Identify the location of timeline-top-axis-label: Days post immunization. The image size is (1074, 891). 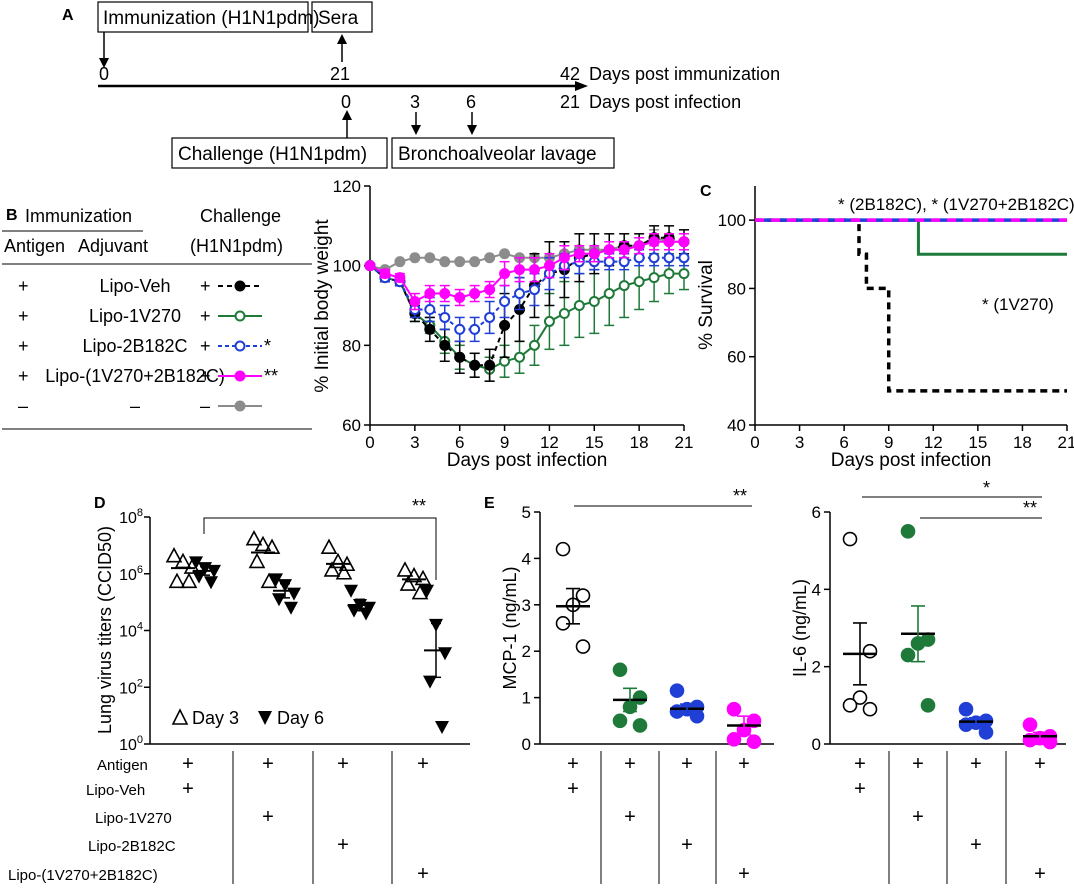
(684, 74).